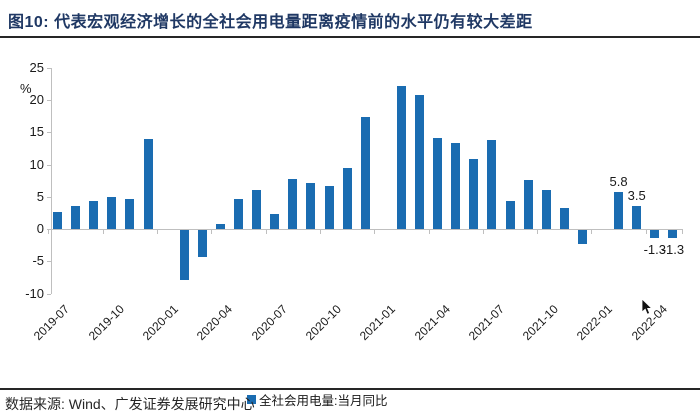 Image resolution: width=700 pixels, height=414 pixels. What do you see at coordinates (52, 323) in the screenshot?
I see `x-tick-label: 2019-07` at bounding box center [52, 323].